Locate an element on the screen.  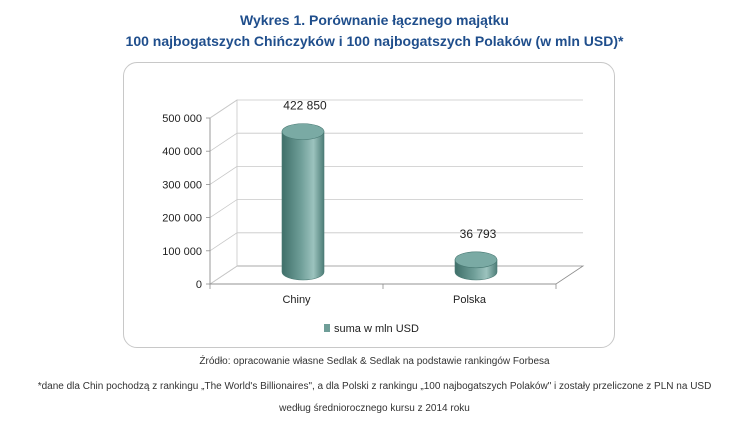
y-tick-label: 200 000 is located at coordinates (182, 219).